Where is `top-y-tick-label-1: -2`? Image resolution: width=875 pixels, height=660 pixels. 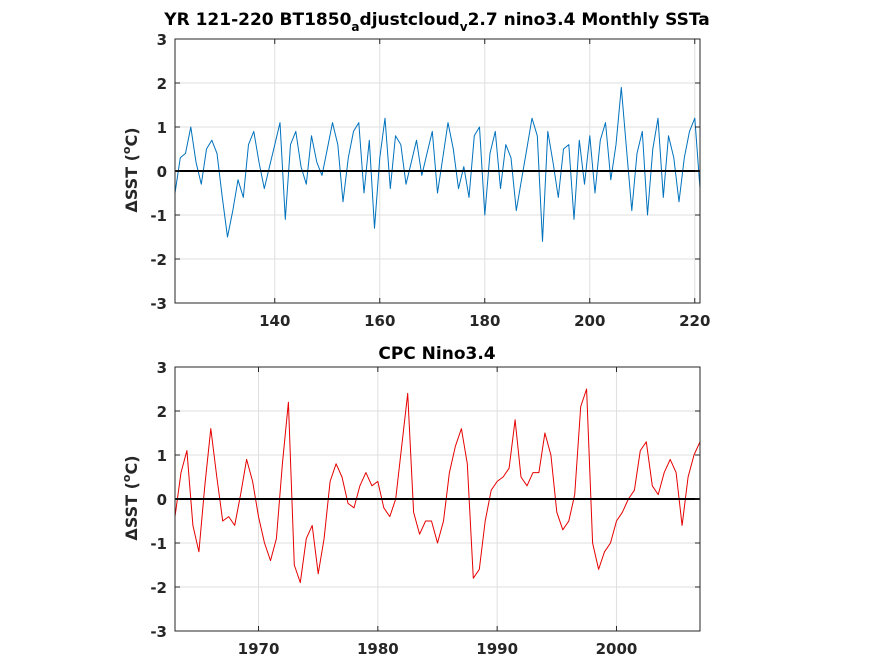 top-y-tick-label-1: -2 is located at coordinates (158, 260).